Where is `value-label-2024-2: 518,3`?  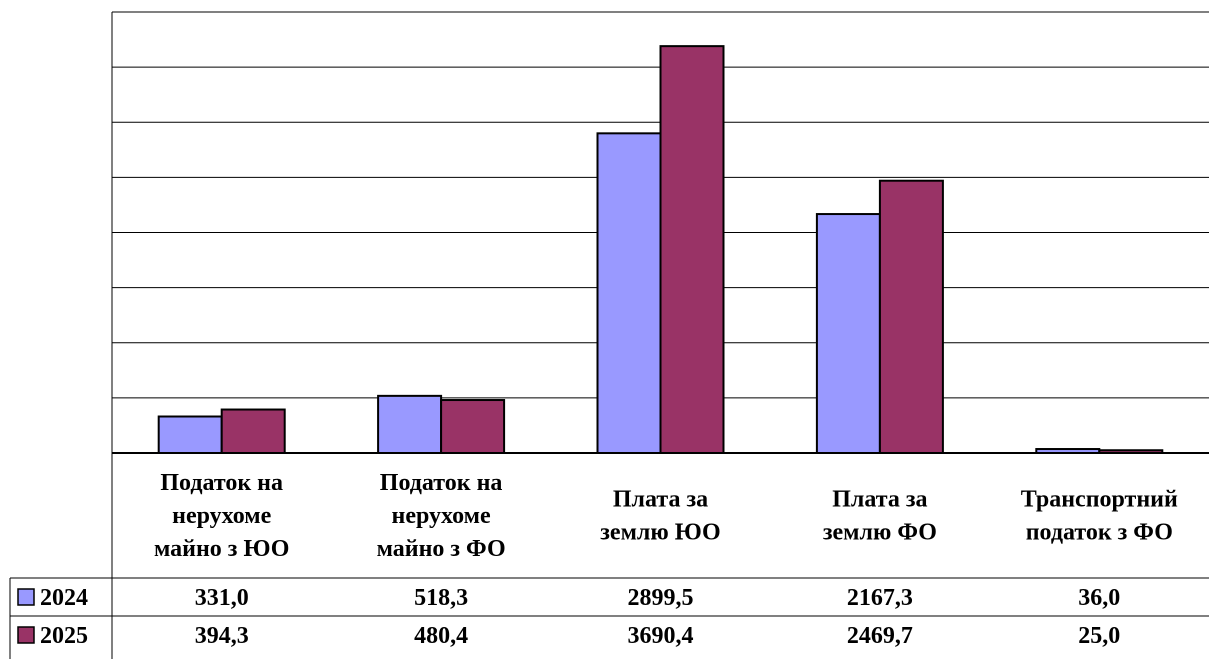 value-label-2024-2: 518,3 is located at coordinates (441, 598).